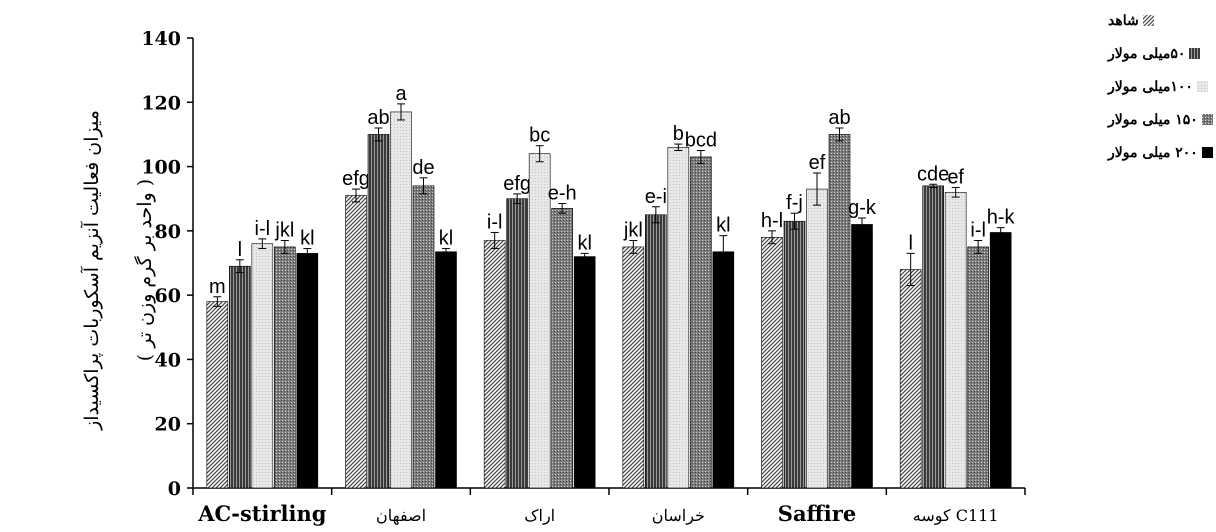  I want to click on legend-label: شاهد, so click(1123, 20).